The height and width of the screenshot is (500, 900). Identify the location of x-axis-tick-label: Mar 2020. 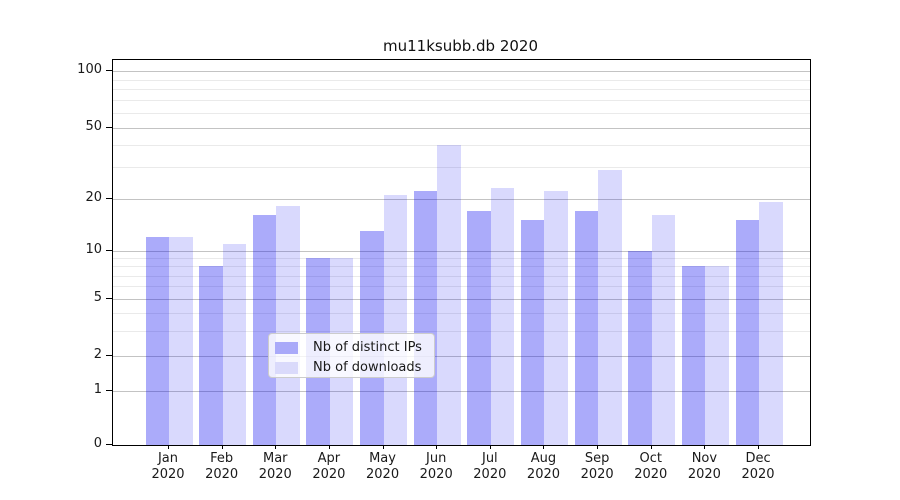
(275, 467).